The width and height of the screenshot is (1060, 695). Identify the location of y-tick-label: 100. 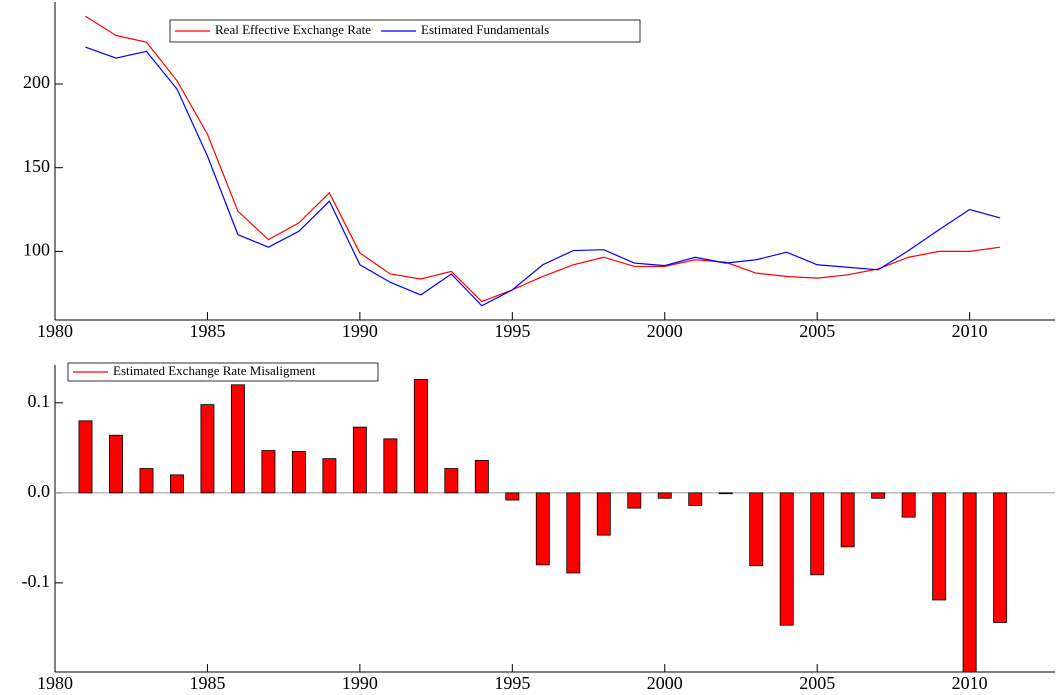
(36, 250).